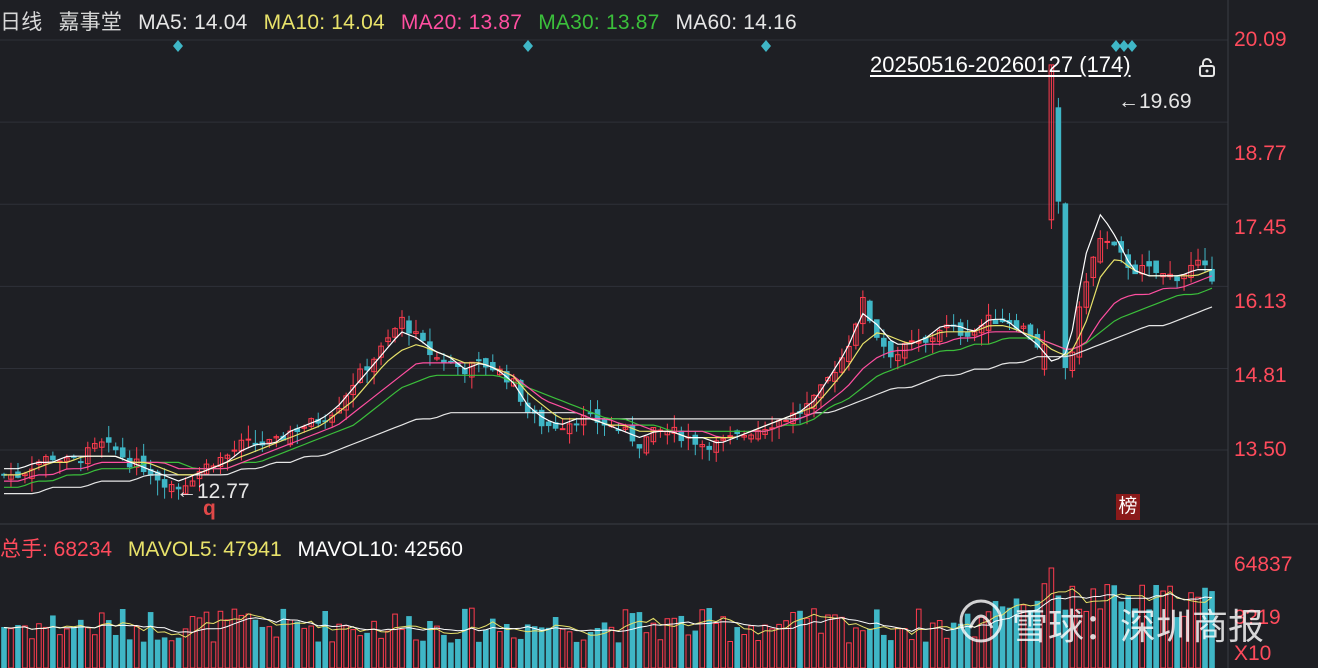 The height and width of the screenshot is (668, 1318). Describe the element at coordinates (193, 22) in the screenshot. I see `ma5-value: MA5: 14.04` at that location.